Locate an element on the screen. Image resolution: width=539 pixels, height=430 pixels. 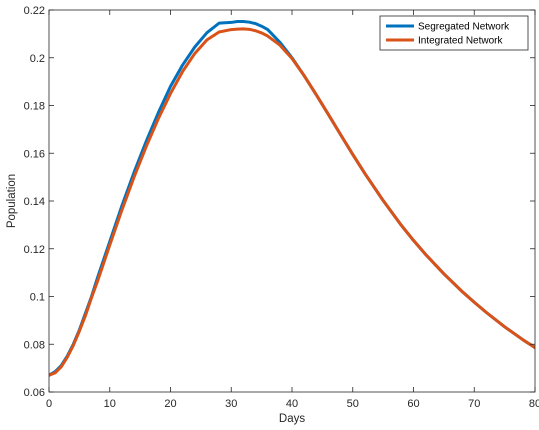
x-tick-label: 50 is located at coordinates (353, 404).